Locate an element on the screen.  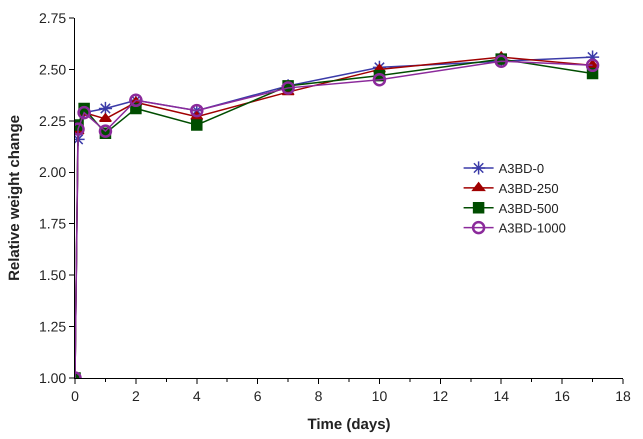
x-tick-label: 14 is located at coordinates (501, 396).